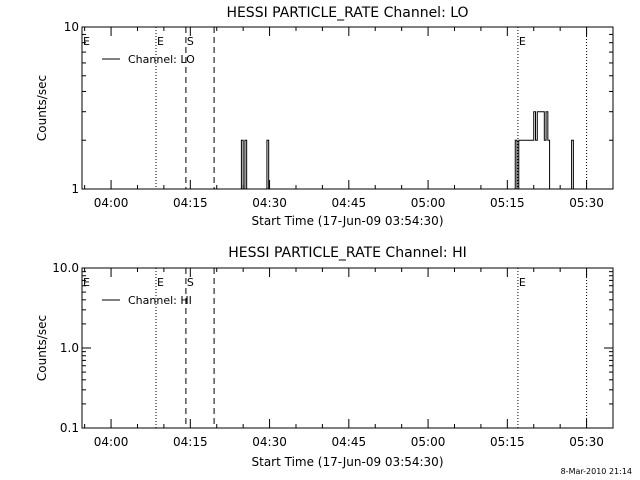 This screenshot has width=640, height=480. Describe the element at coordinates (75, 189) in the screenshot. I see `y-tick-label: 1` at that location.